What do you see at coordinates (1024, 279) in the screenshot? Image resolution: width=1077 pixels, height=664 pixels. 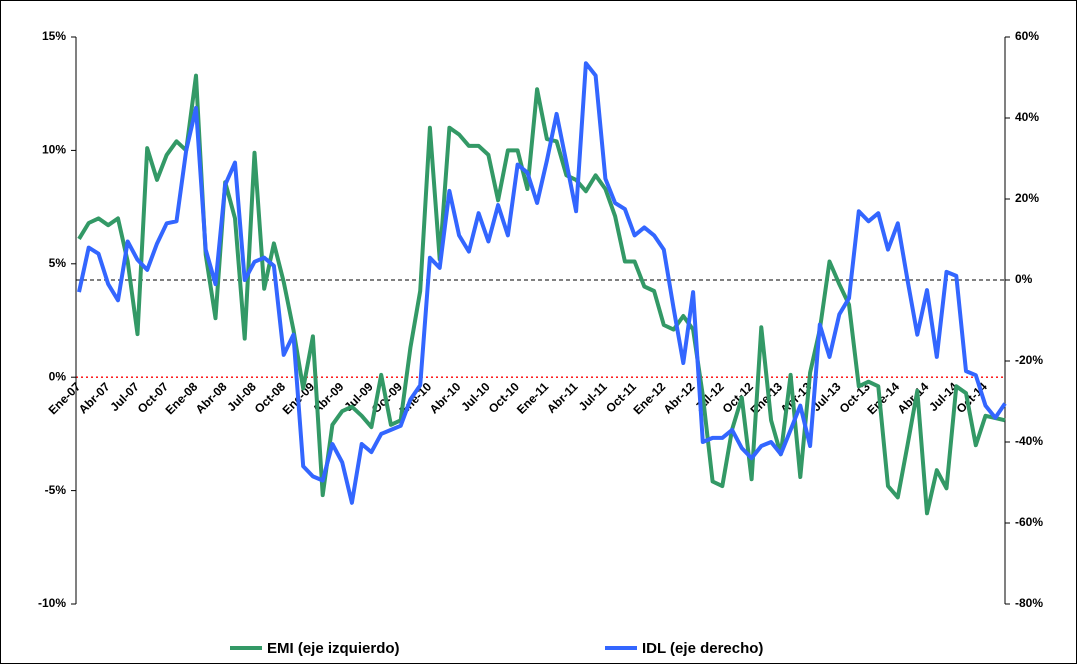 I see `y2-tick-label: 0%` at bounding box center [1024, 279].